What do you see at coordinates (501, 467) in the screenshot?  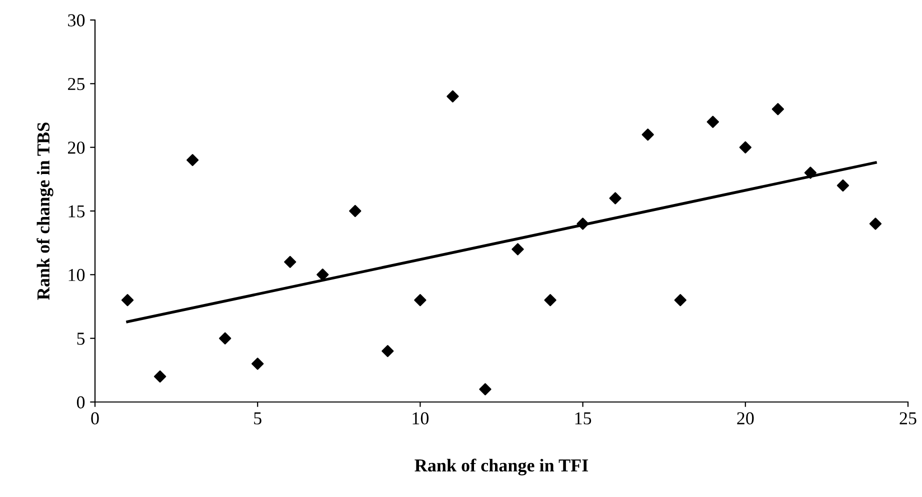 I see `x-axis-title: Rank of change in TFI` at bounding box center [501, 467].